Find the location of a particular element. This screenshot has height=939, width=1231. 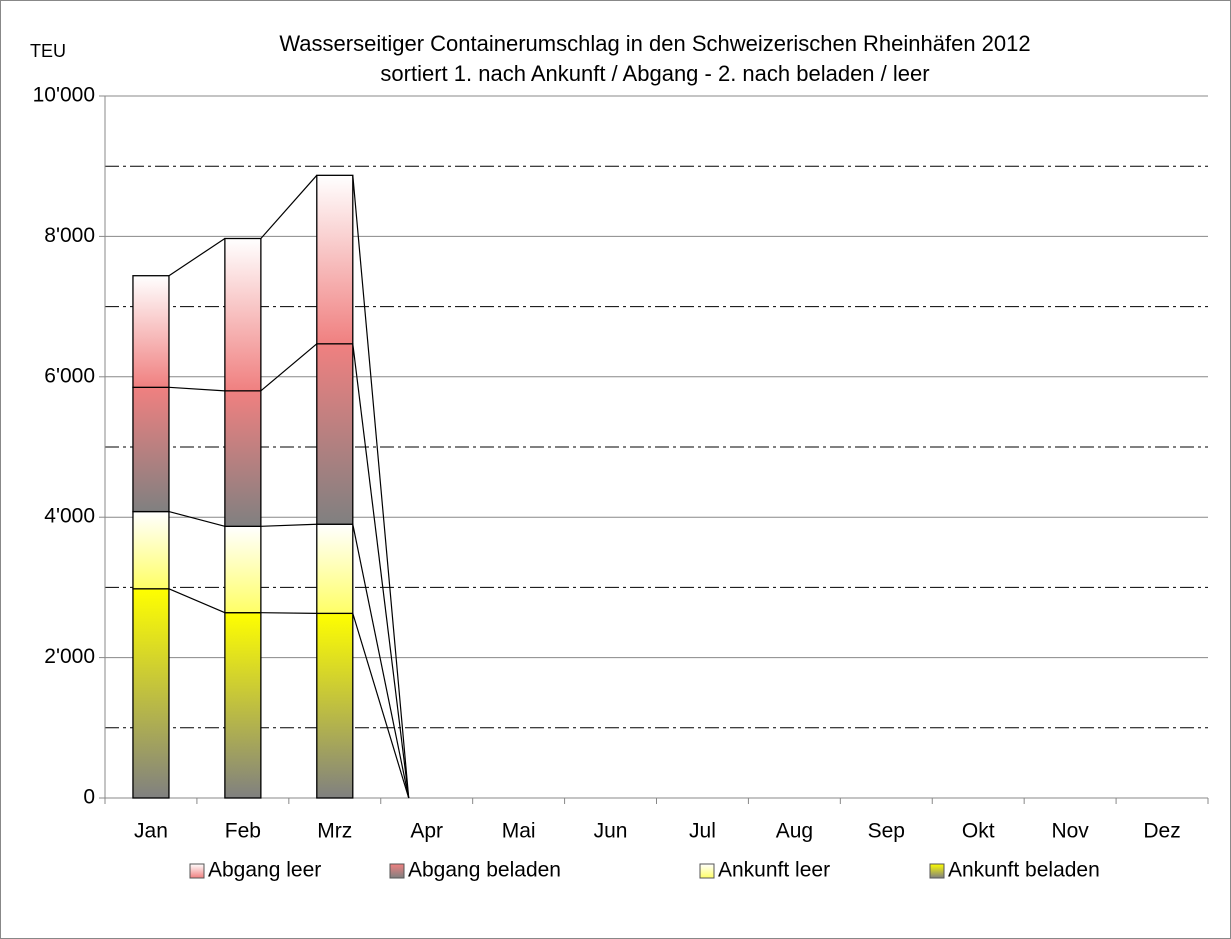

legend-label: Abgang beladen is located at coordinates (484, 870).